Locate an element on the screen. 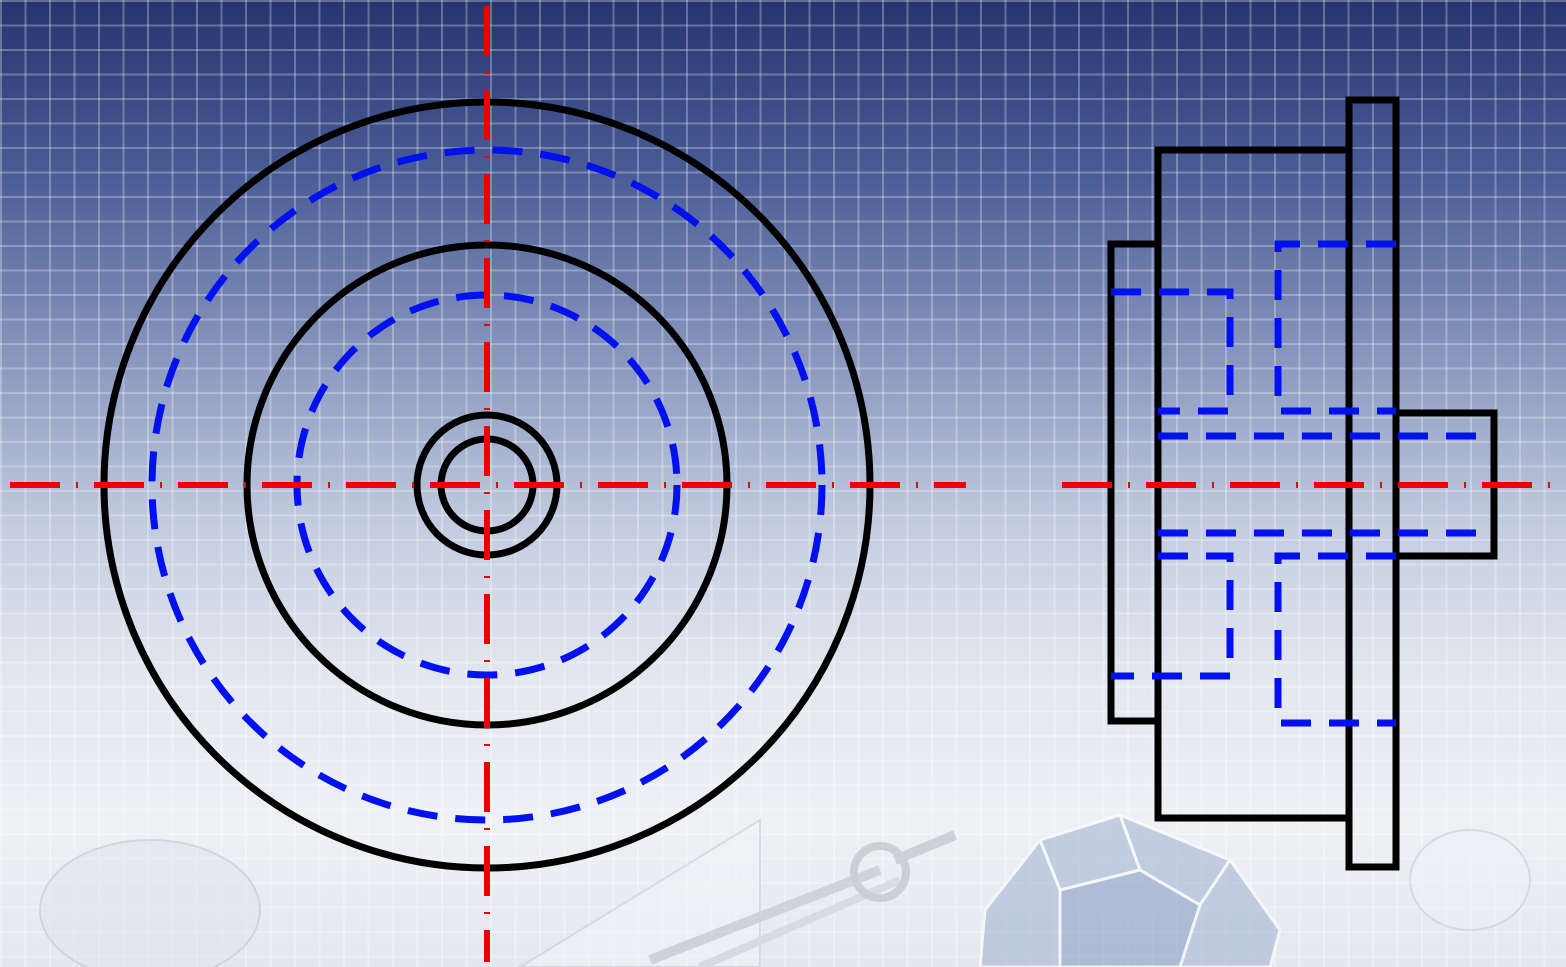  hidden-recess-left-bottom is located at coordinates (1172, 616).